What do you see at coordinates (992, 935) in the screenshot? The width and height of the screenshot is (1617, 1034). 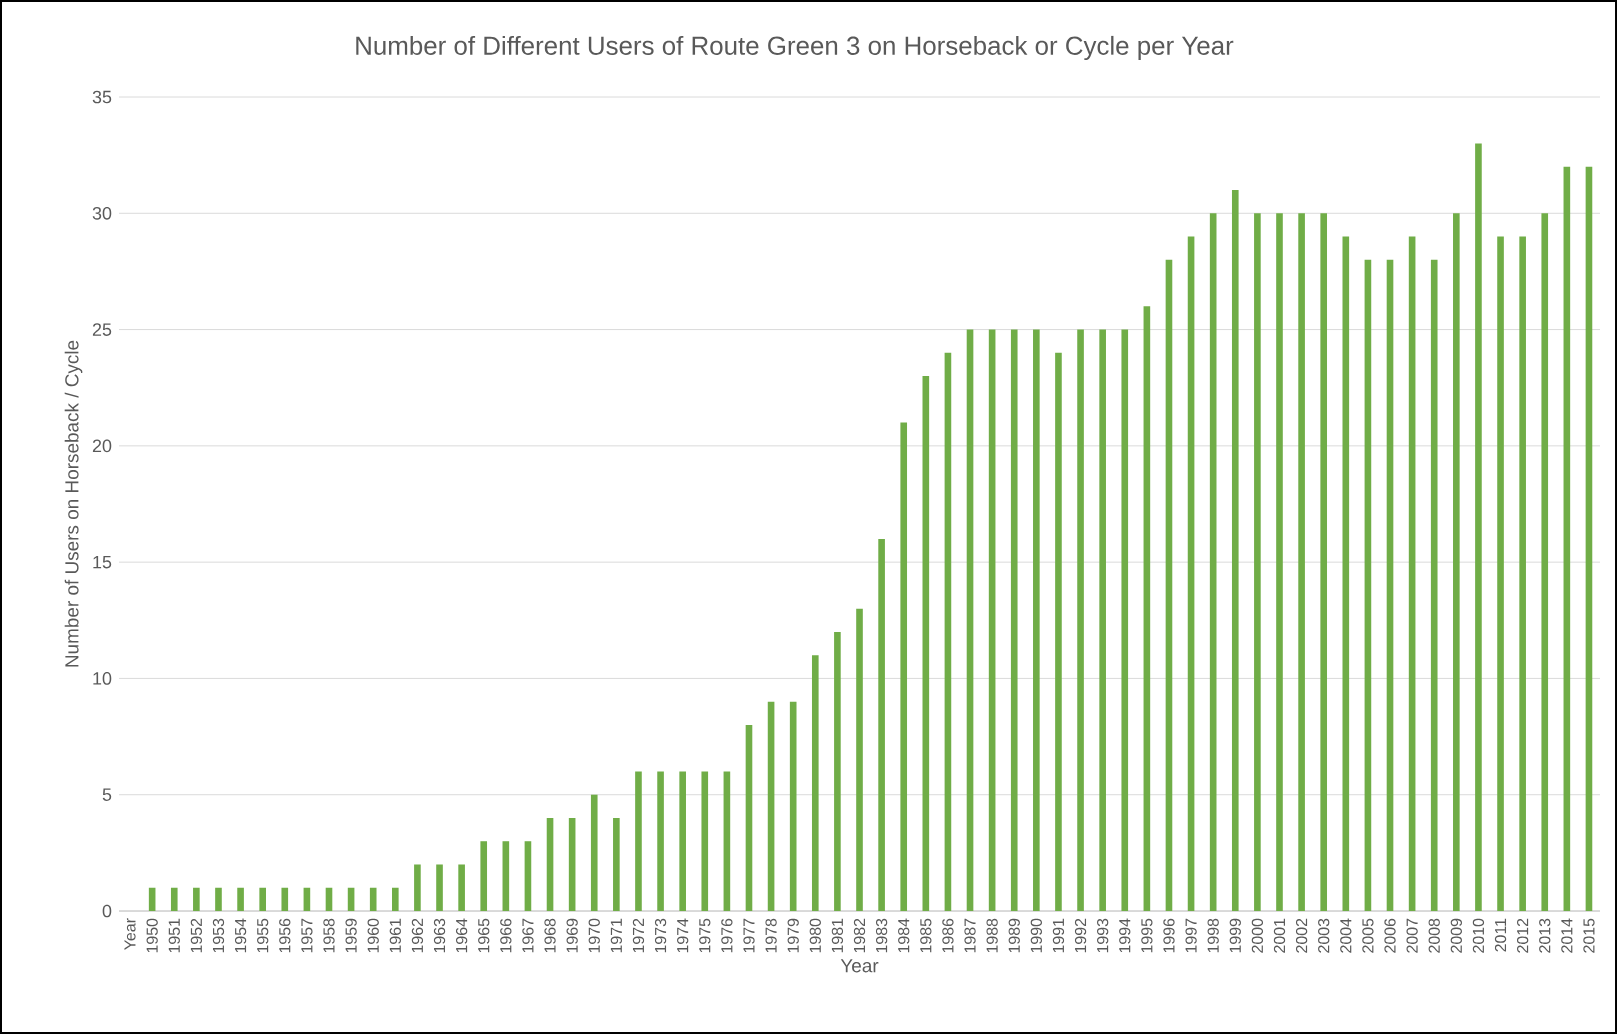 I see `x-tick-label: 1988` at bounding box center [992, 935].